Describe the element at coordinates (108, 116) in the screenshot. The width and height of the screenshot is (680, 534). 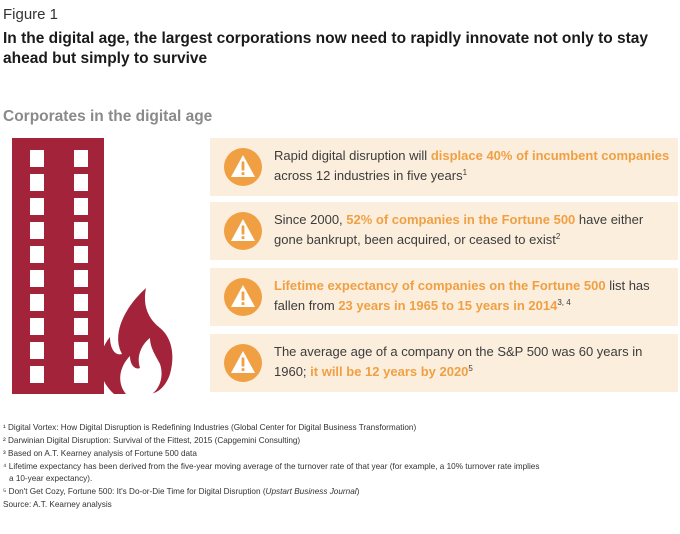
I see `section-title: Corporates in the digital age` at that location.